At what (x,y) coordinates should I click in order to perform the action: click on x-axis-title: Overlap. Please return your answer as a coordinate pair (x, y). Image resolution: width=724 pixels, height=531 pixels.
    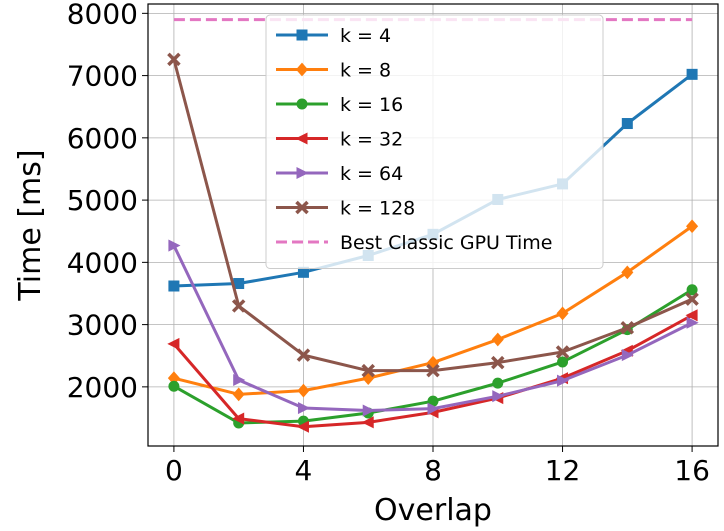
    Looking at the image, I should click on (433, 510).